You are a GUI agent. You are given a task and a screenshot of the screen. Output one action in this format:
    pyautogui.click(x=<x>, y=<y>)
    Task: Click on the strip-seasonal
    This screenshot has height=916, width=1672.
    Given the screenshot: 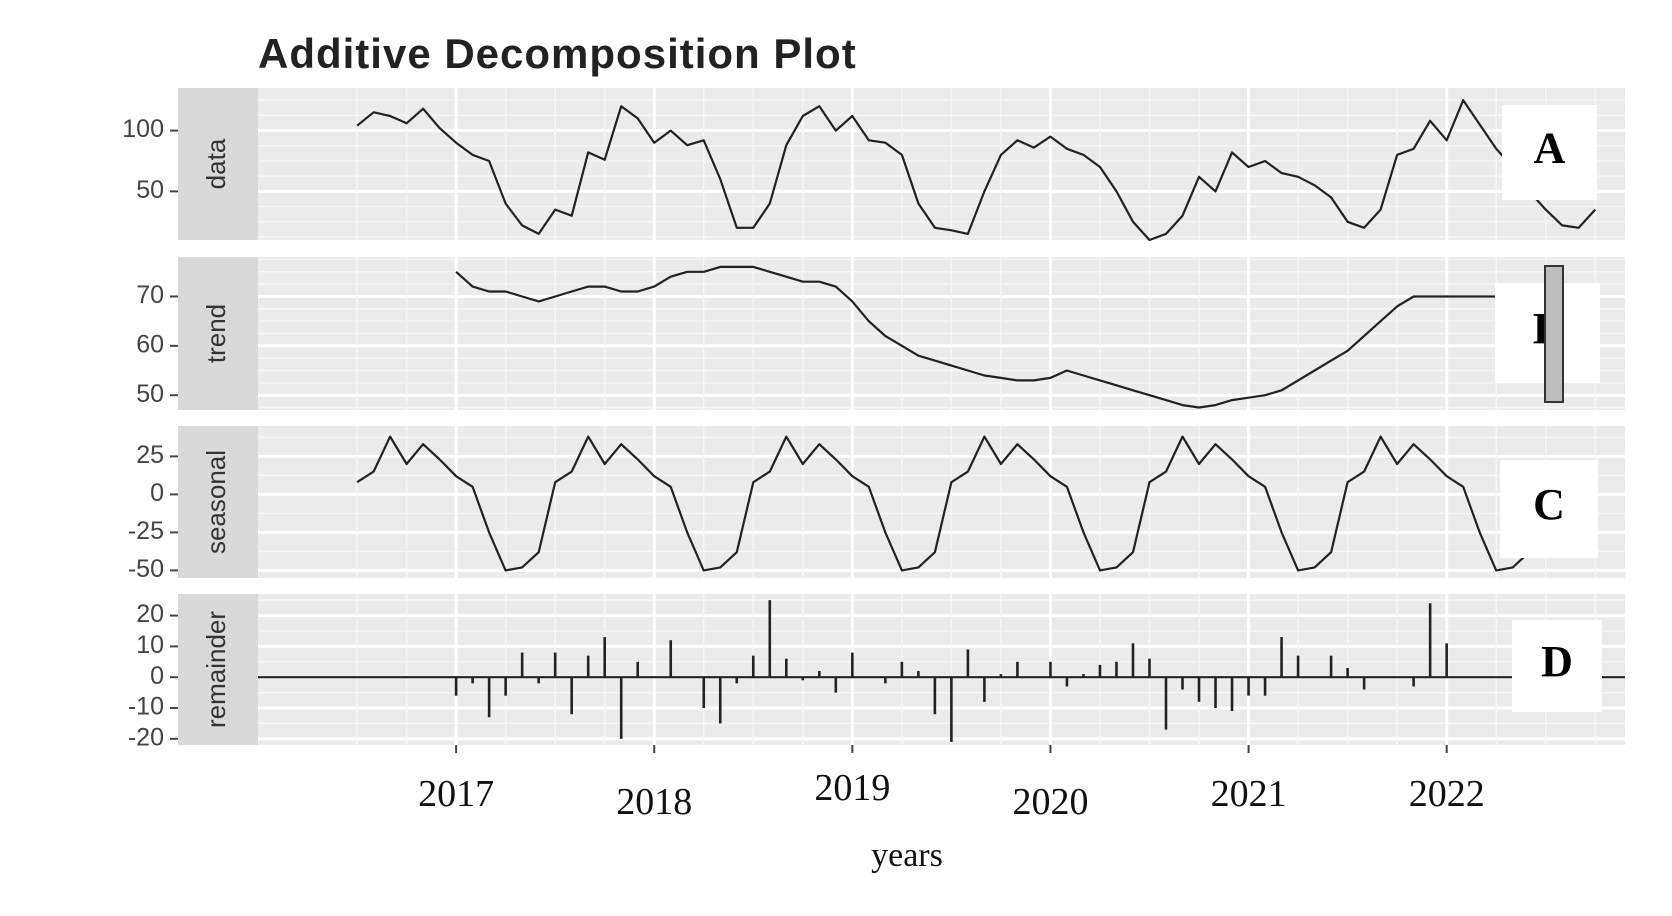 What is the action you would take?
    pyautogui.click(x=218, y=502)
    